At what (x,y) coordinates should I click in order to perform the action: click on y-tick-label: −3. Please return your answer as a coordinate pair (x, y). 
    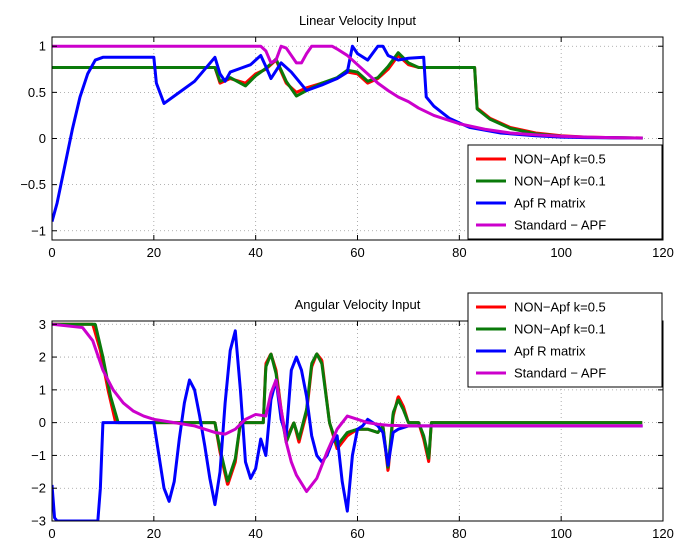
    Looking at the image, I should click on (38, 521).